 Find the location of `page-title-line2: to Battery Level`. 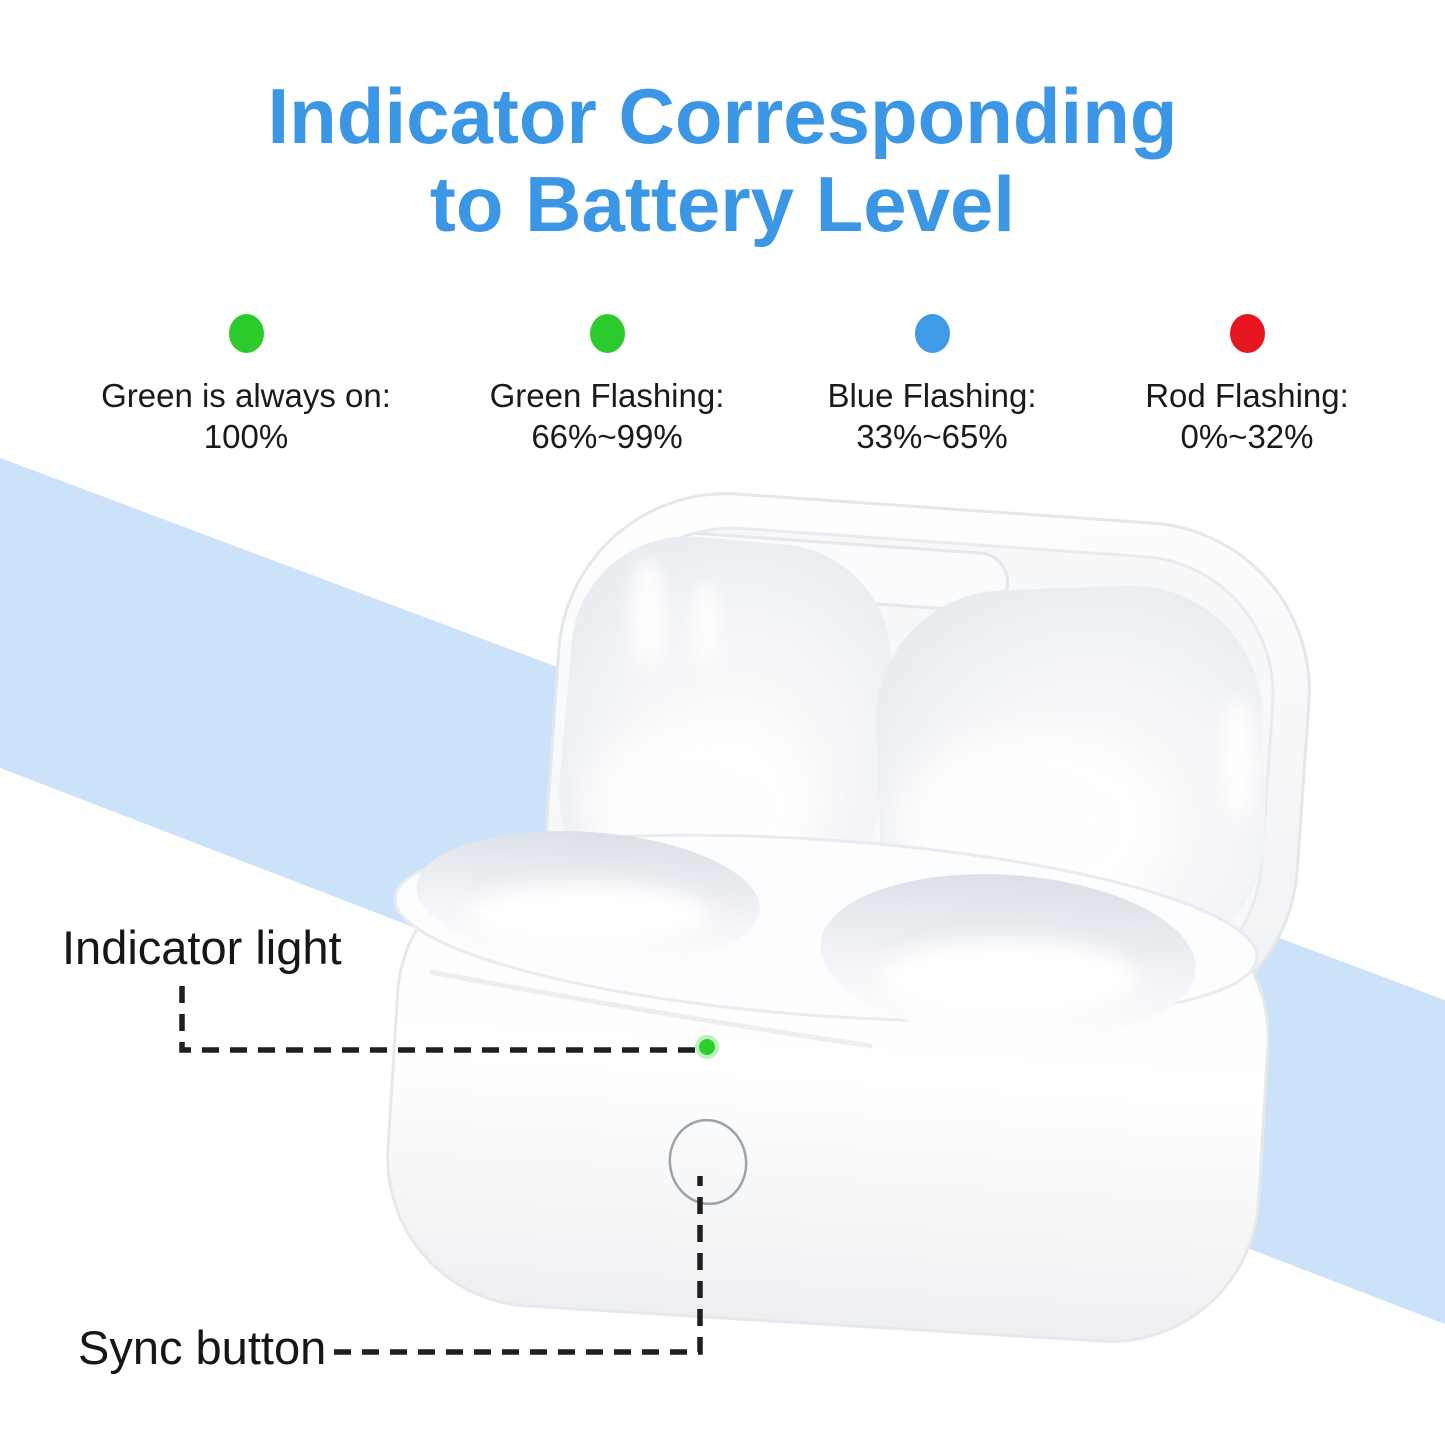

page-title-line2: to Battery Level is located at coordinates (722, 204).